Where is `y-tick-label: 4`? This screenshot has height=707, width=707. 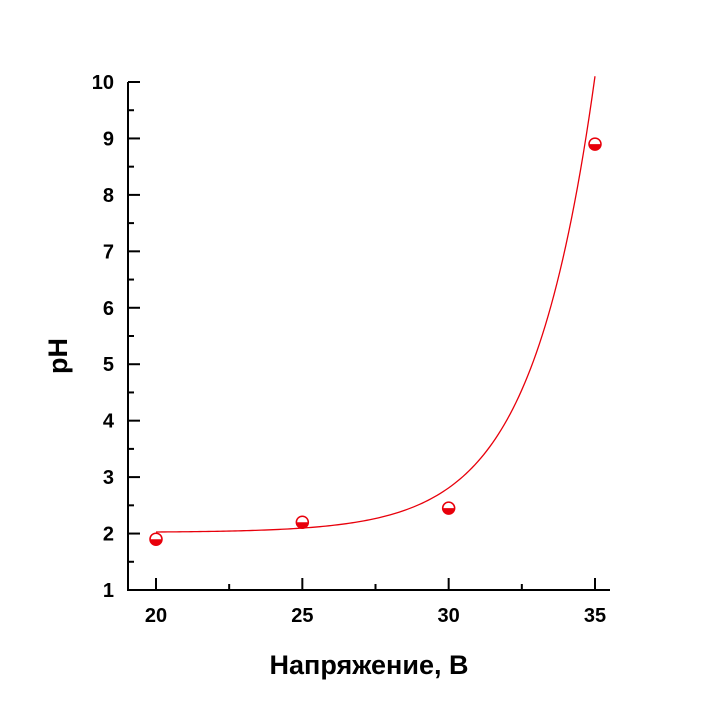 y-tick-label: 4 is located at coordinates (109, 422).